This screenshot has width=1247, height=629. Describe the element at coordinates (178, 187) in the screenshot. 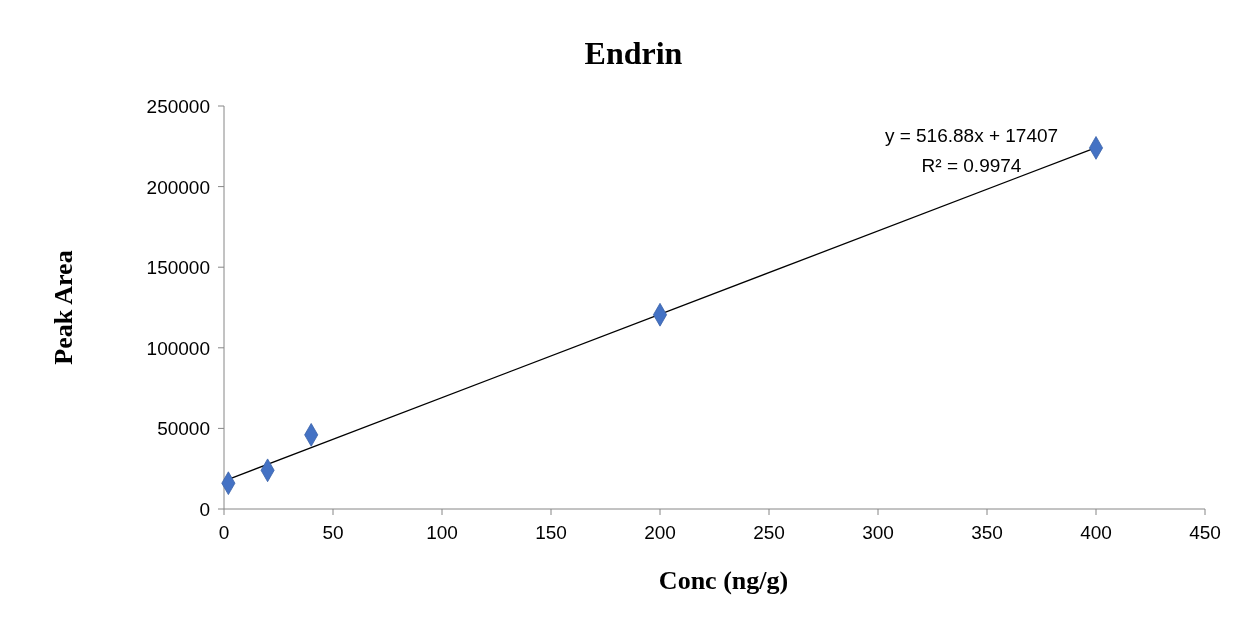

I see `y-tick-label: 200000` at that location.